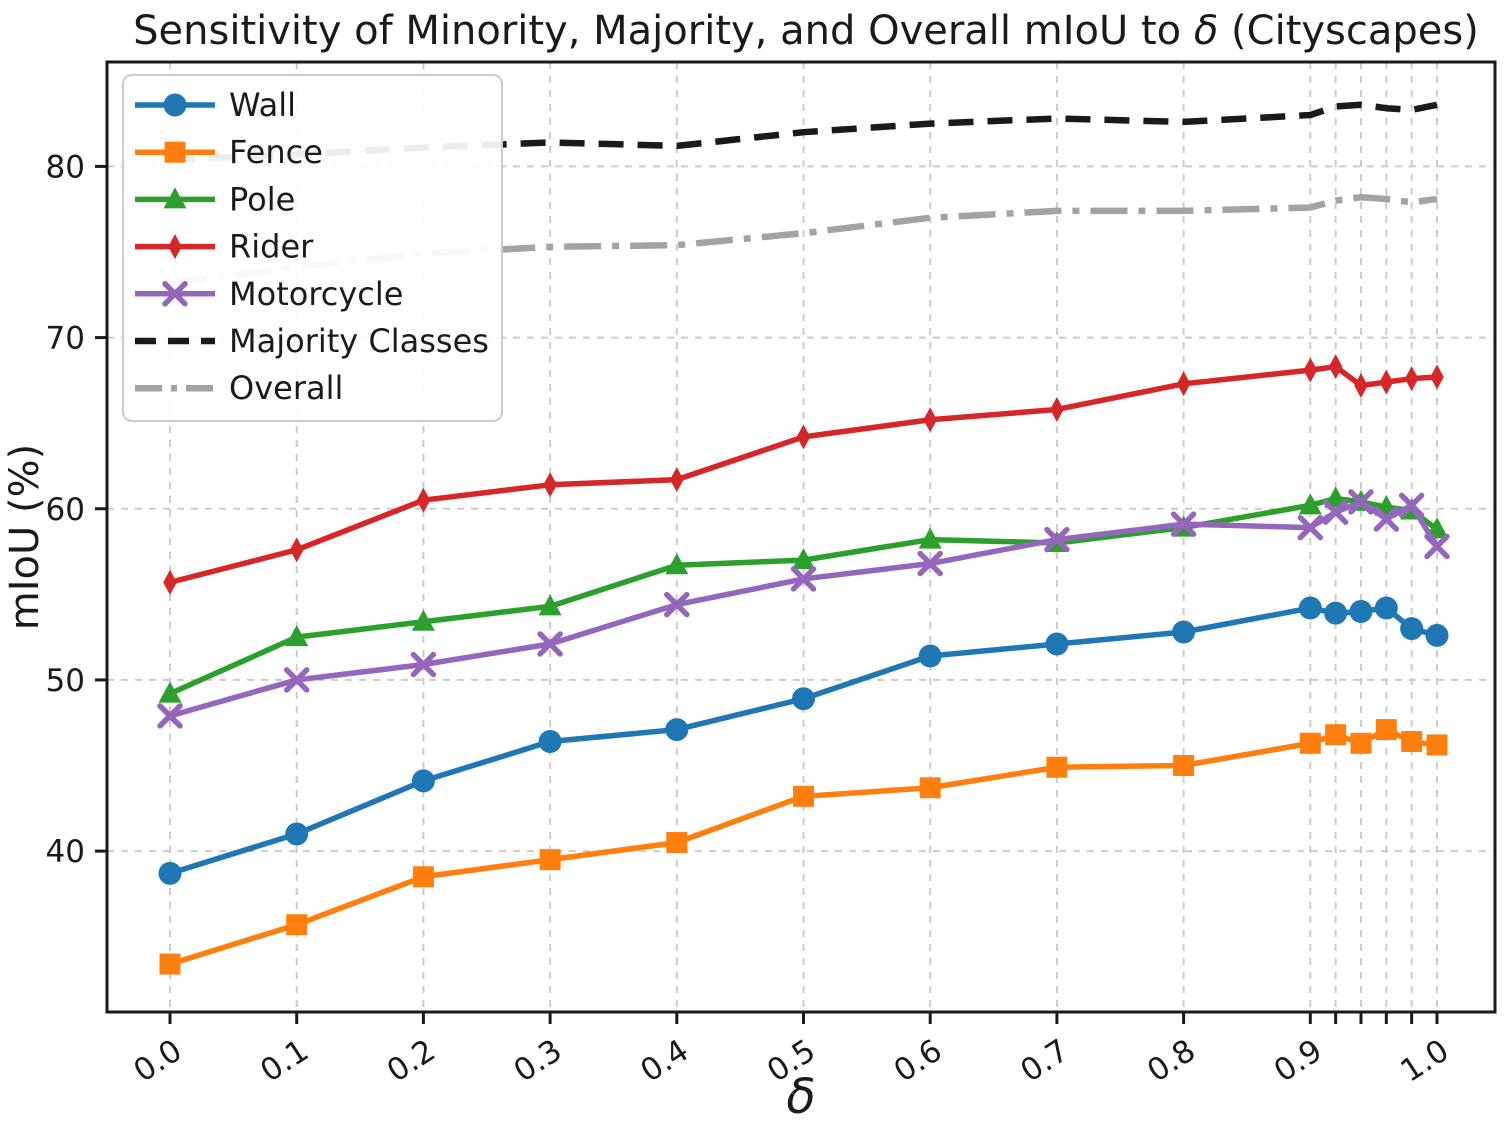 This screenshot has width=1505, height=1130. What do you see at coordinates (359, 341) in the screenshot?
I see `legend-label: Majority Classes` at bounding box center [359, 341].